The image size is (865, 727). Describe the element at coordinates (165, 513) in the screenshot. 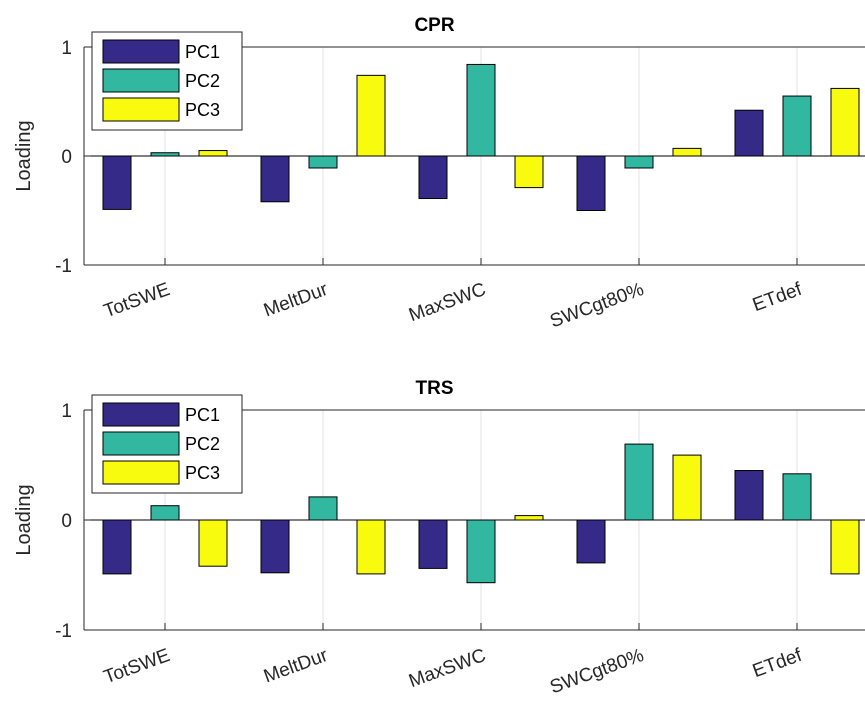

I see `bar-pc2-totswe` at that location.